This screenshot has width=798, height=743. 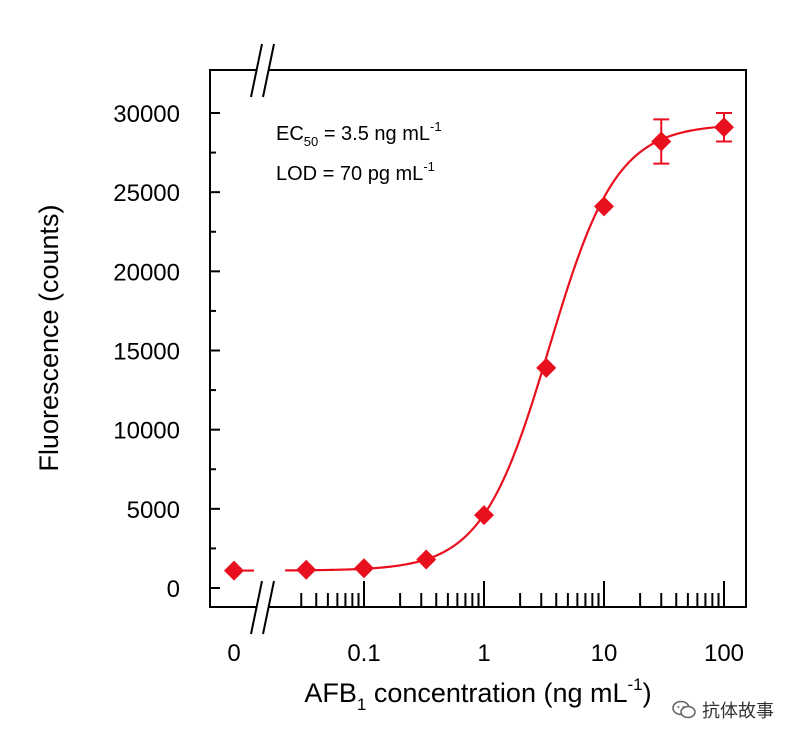 I want to click on x-tick-label: 10, so click(x=604, y=653).